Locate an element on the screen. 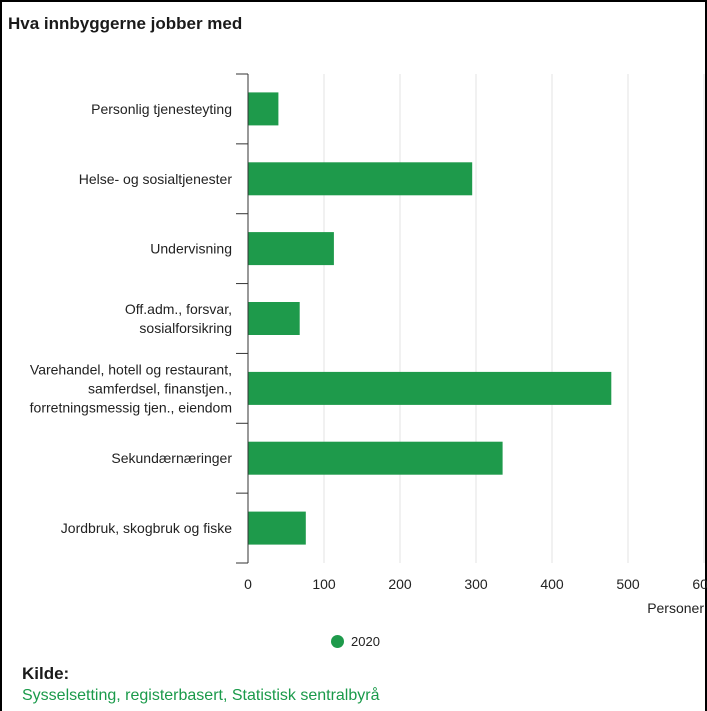 This screenshot has width=707, height=711. x-tick-label-3: 300 is located at coordinates (476, 584).